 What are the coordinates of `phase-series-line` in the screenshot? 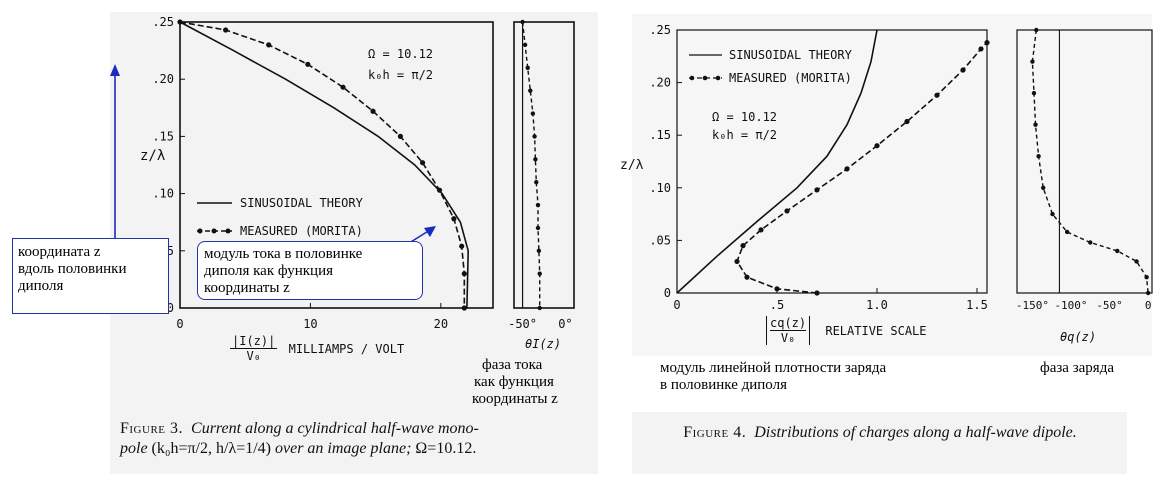 It's located at (531, 164).